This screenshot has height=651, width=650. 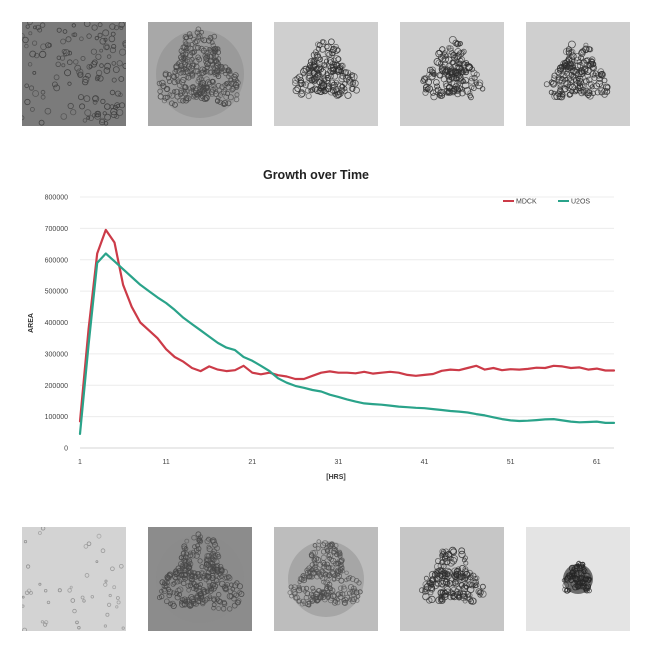 I want to click on chart-title: Growth over Time, so click(x=316, y=175).